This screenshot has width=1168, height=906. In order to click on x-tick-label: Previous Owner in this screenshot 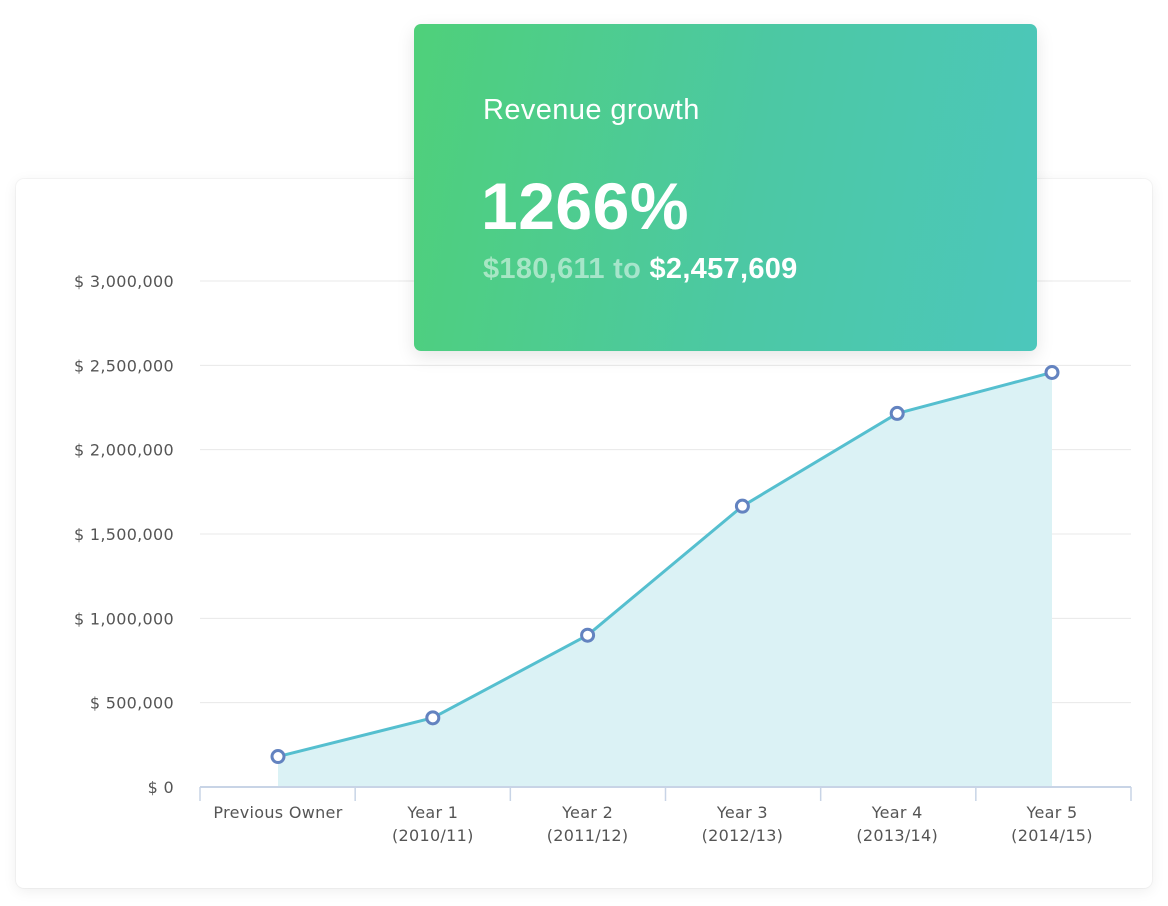, I will do `click(277, 812)`.